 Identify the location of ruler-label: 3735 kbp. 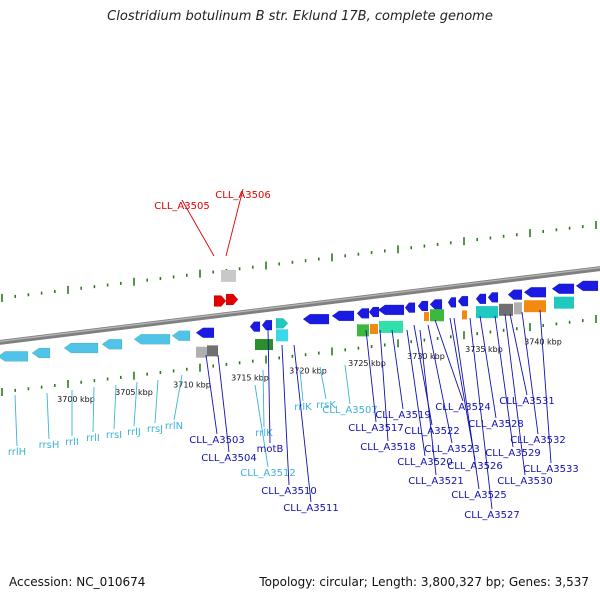
(484, 349).